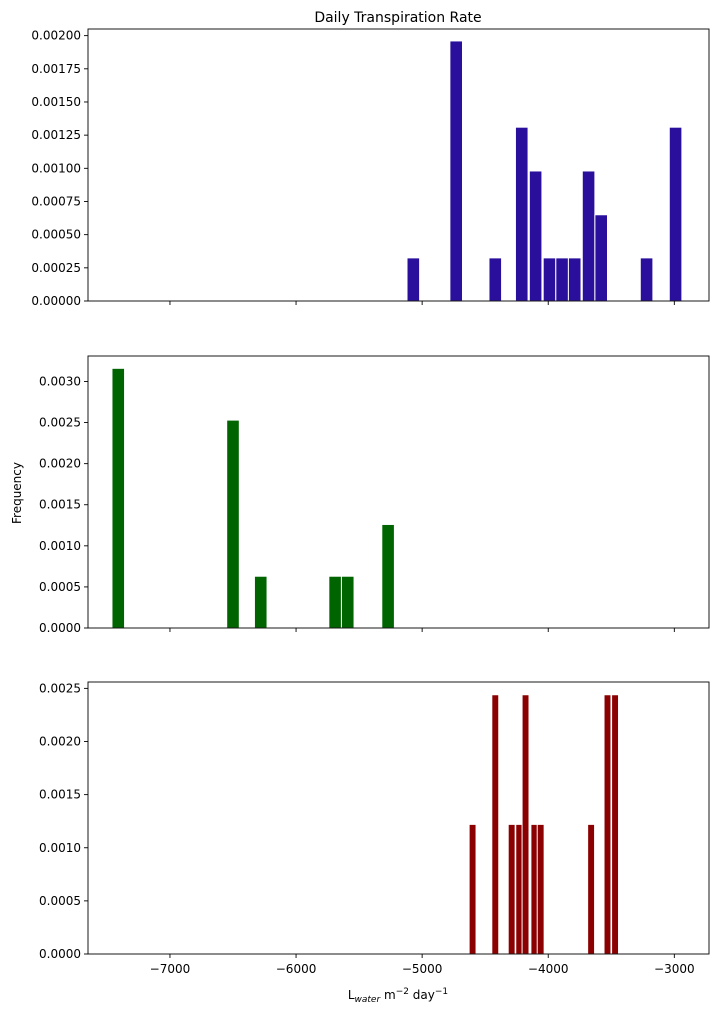 The height and width of the screenshot is (1015, 718). I want to click on x-axis-label-unit-m: m, so click(388, 995).